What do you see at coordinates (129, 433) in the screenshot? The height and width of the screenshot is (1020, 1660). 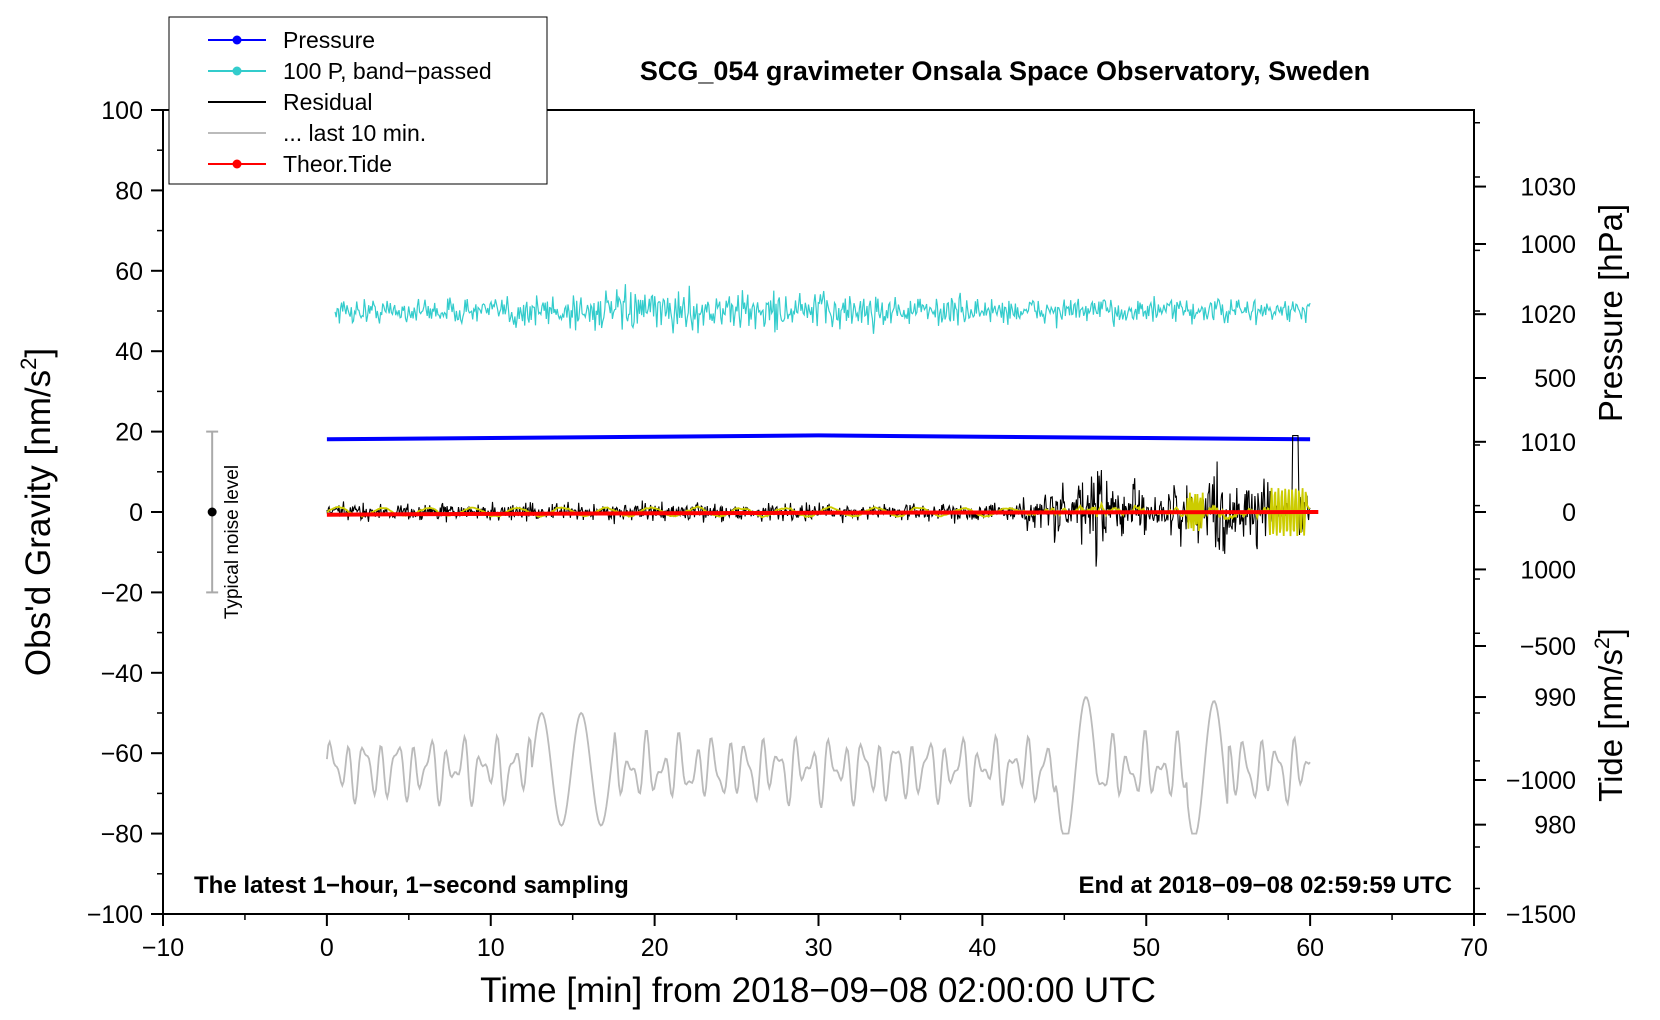 I see `y-tick-label: 20` at bounding box center [129, 433].